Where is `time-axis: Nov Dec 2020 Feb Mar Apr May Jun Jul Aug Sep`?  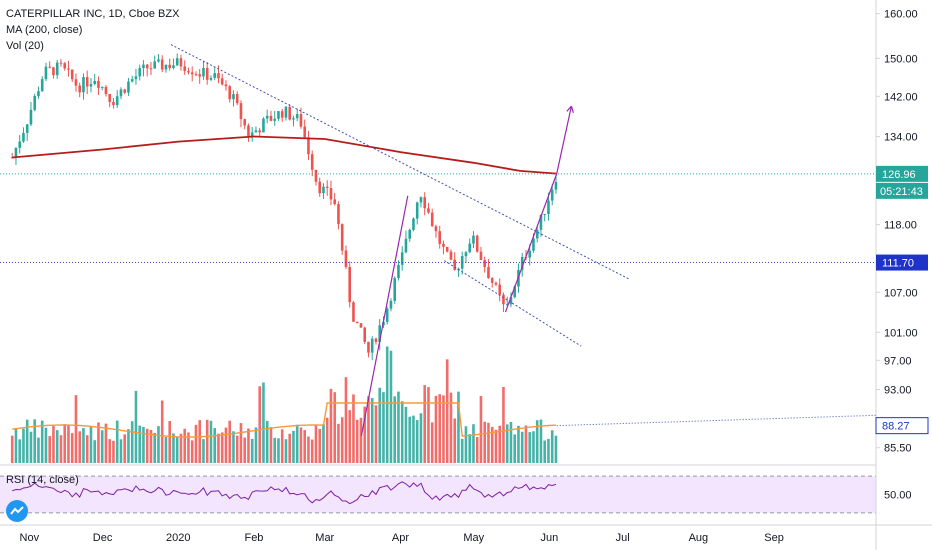
time-axis: Nov Dec 2020 Feb Mar Apr May Jun Jul Aug Sep is located at coordinates (466, 534).